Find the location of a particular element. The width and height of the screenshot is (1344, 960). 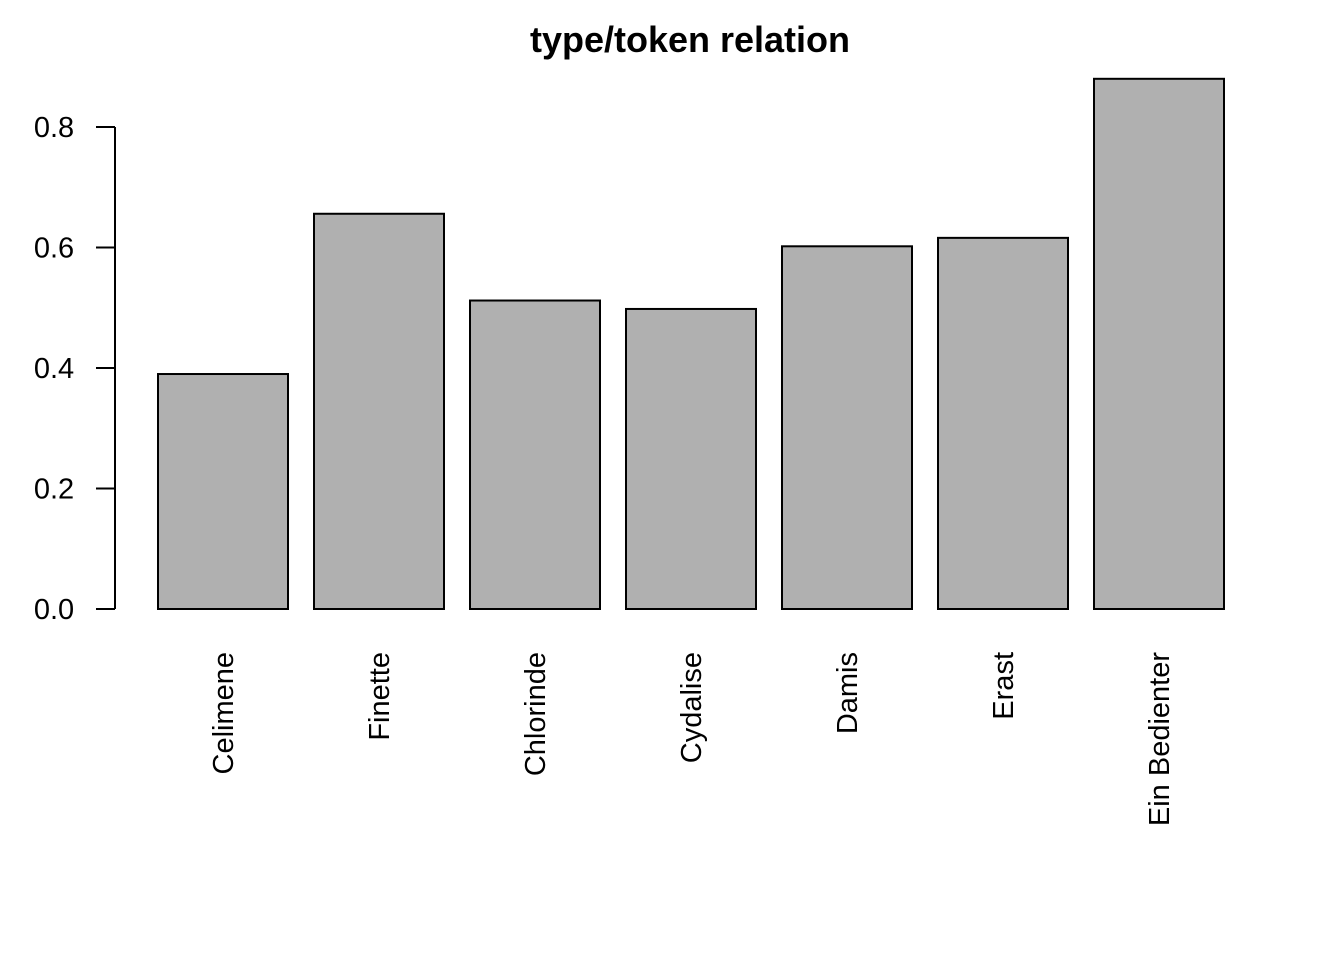

chart-title: type/token relation is located at coordinates (690, 39).